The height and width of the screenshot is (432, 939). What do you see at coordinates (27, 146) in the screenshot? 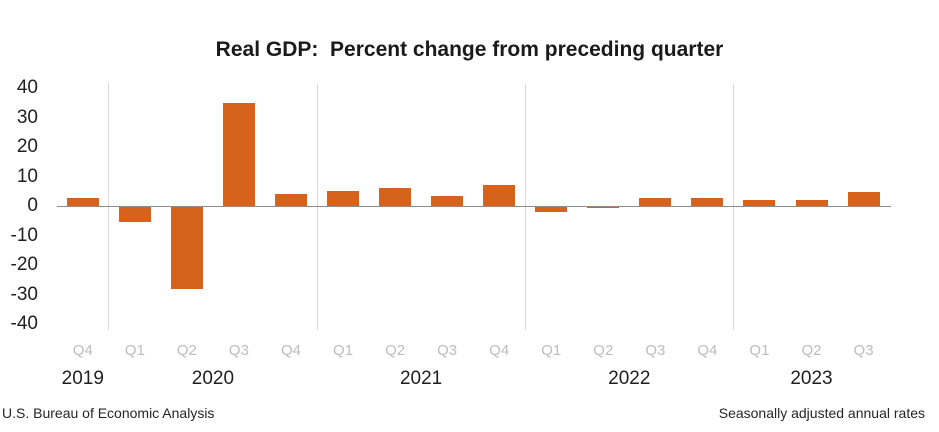
I see `y-tick-label: 20` at bounding box center [27, 146].